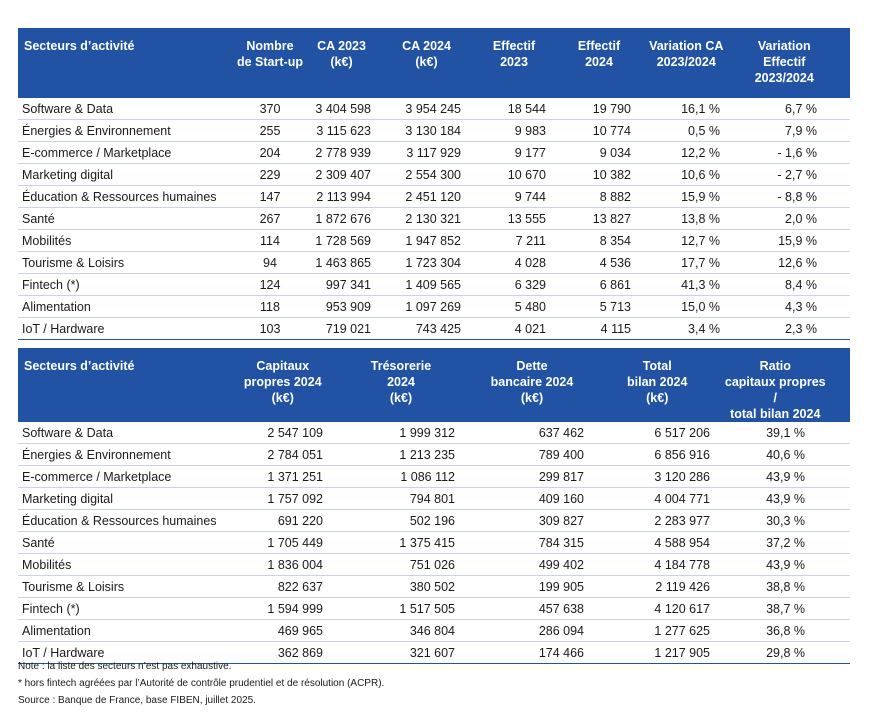 The height and width of the screenshot is (719, 877). Describe the element at coordinates (430, 284) in the screenshot. I see `cell-value: 1 409 565` at that location.